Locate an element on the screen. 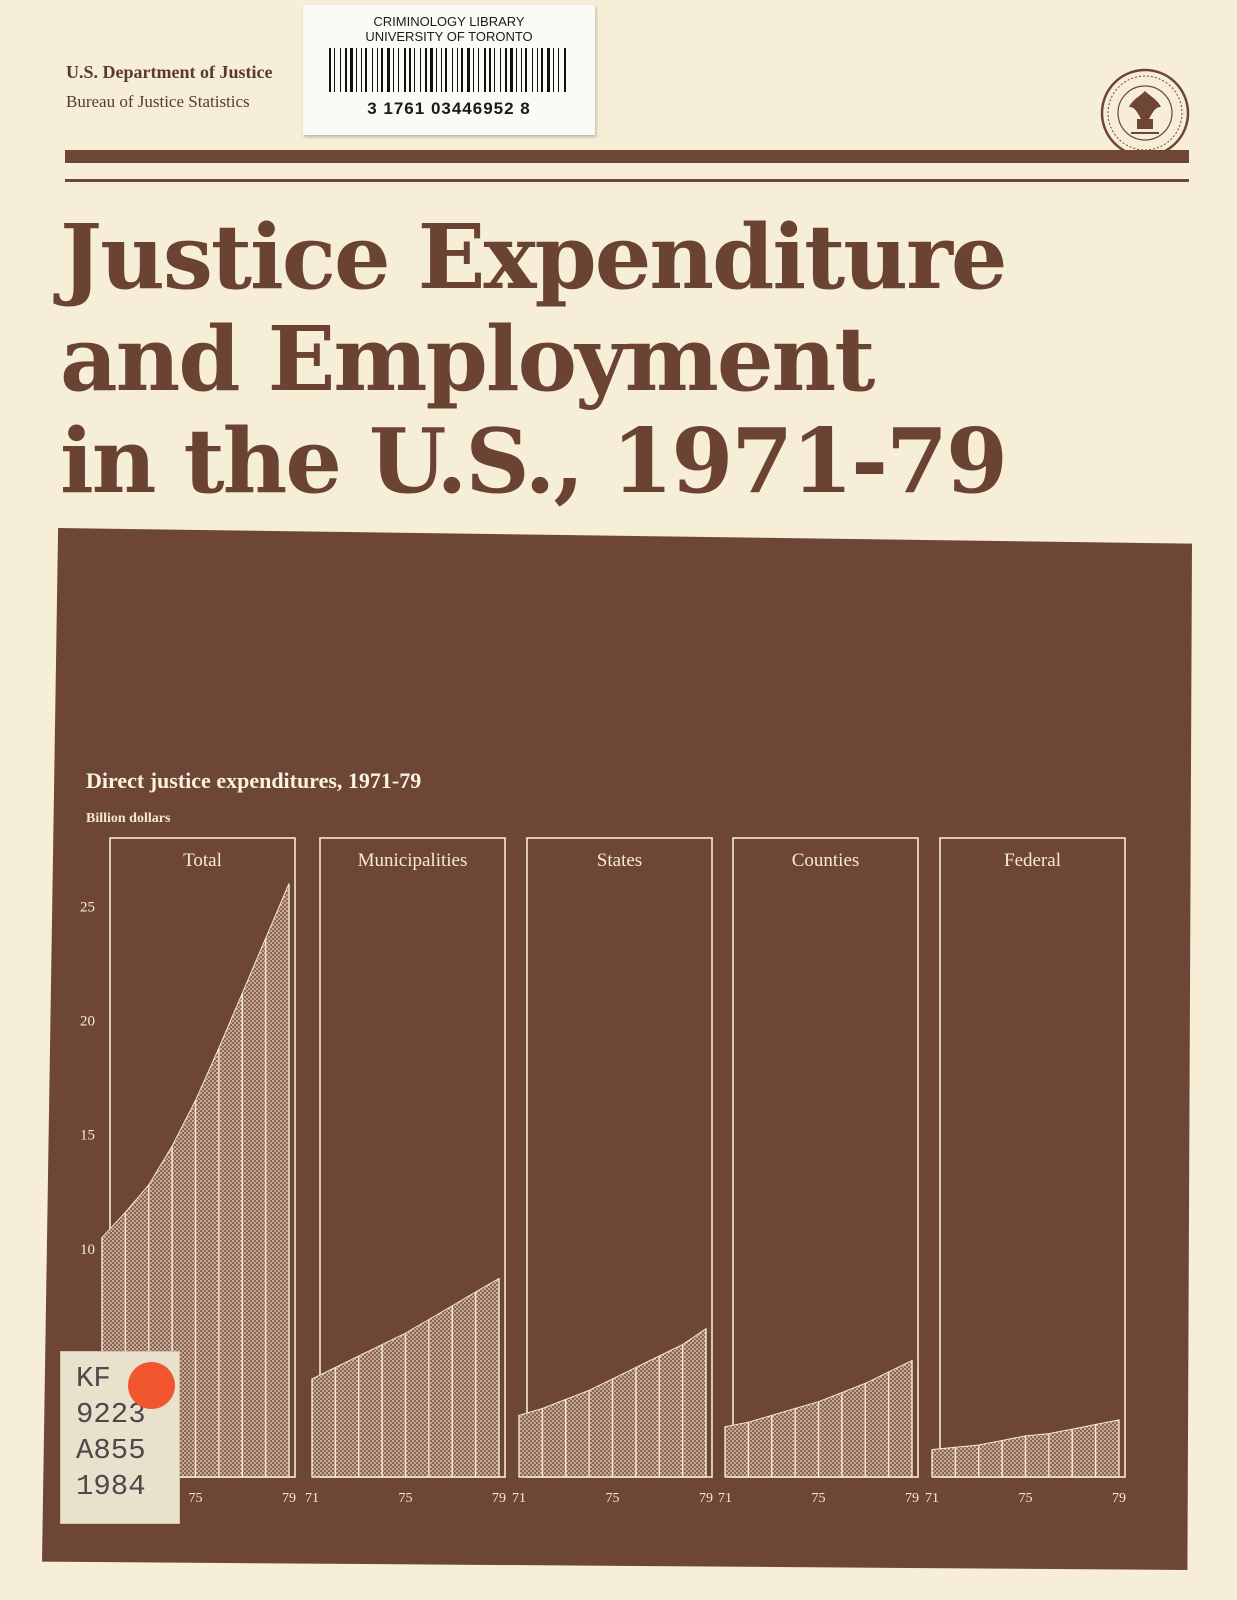 This screenshot has width=1237, height=1600. y-tick-label: 15 is located at coordinates (87, 1136).